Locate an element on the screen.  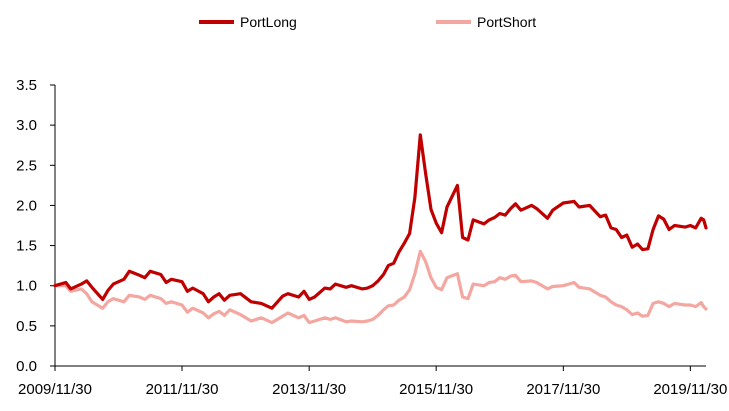
legend-label-portlong: PortLong is located at coordinates (268, 22).